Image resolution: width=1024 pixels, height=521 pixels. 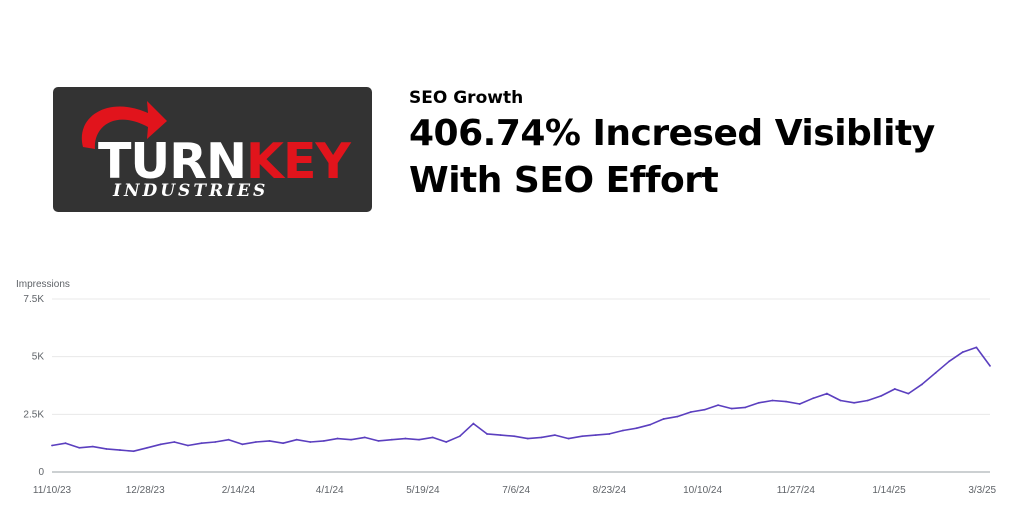 What do you see at coordinates (239, 490) in the screenshot?
I see `x-tick-label: 2/14/24` at bounding box center [239, 490].